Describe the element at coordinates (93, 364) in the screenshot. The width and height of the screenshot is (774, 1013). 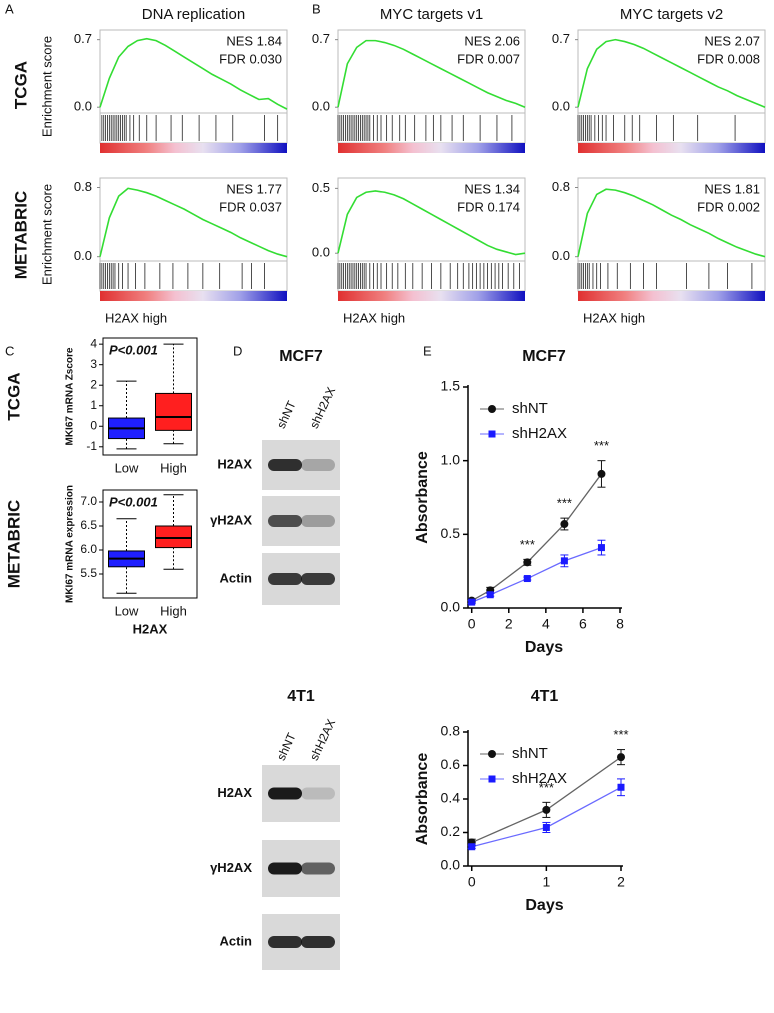
I see `y-tick-label: 3` at that location.